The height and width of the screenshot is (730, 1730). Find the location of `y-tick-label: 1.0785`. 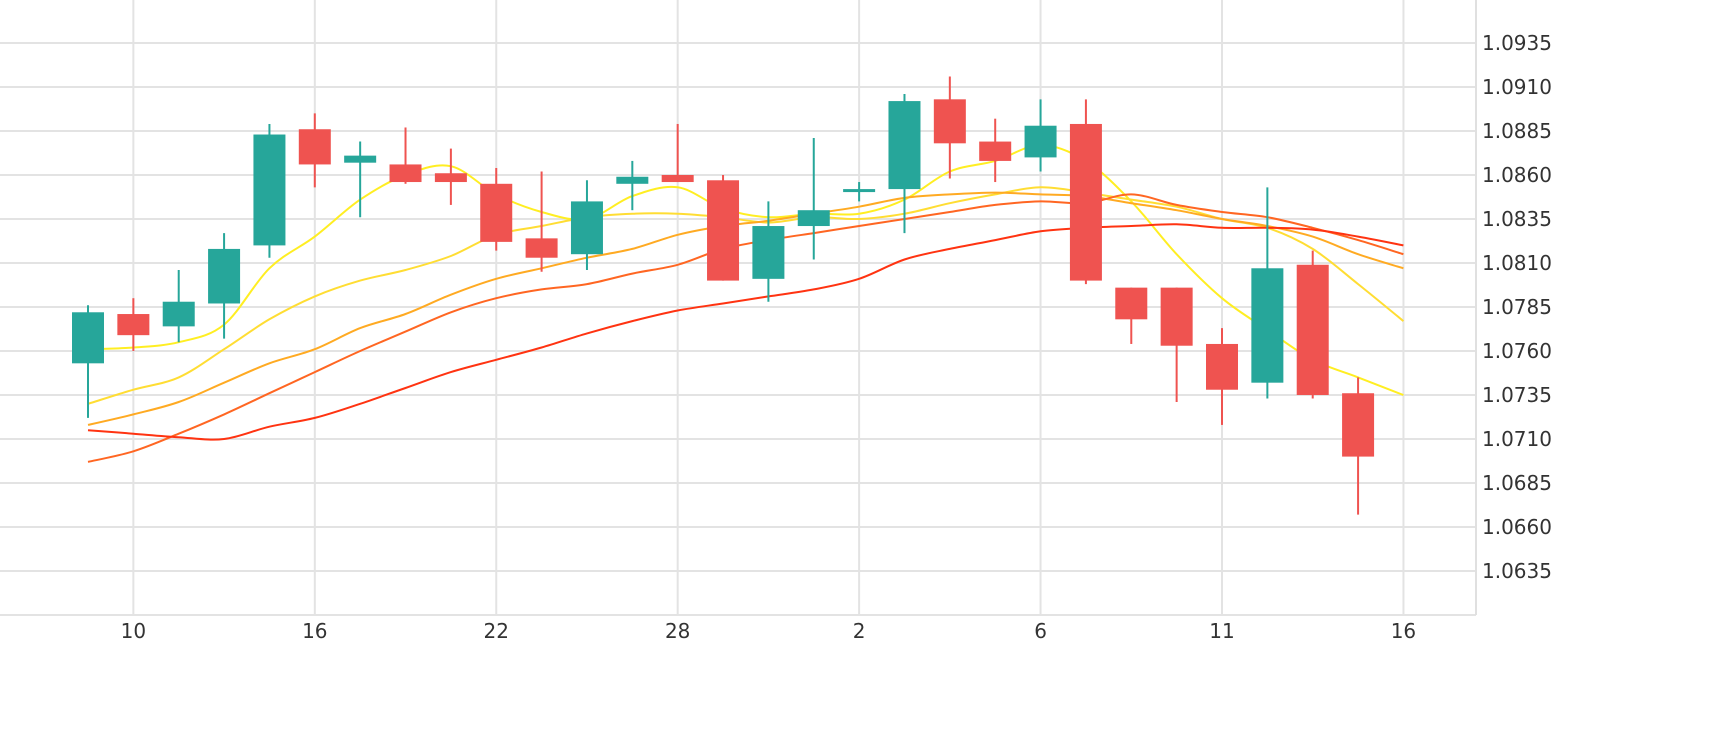

y-tick-label: 1.0785 is located at coordinates (1517, 307).